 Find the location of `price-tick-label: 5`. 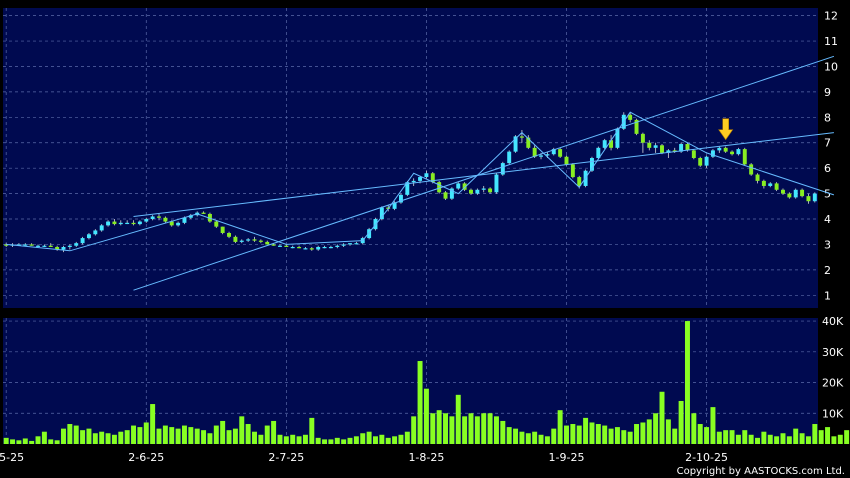

price-tick-label: 5 is located at coordinates (827, 194).